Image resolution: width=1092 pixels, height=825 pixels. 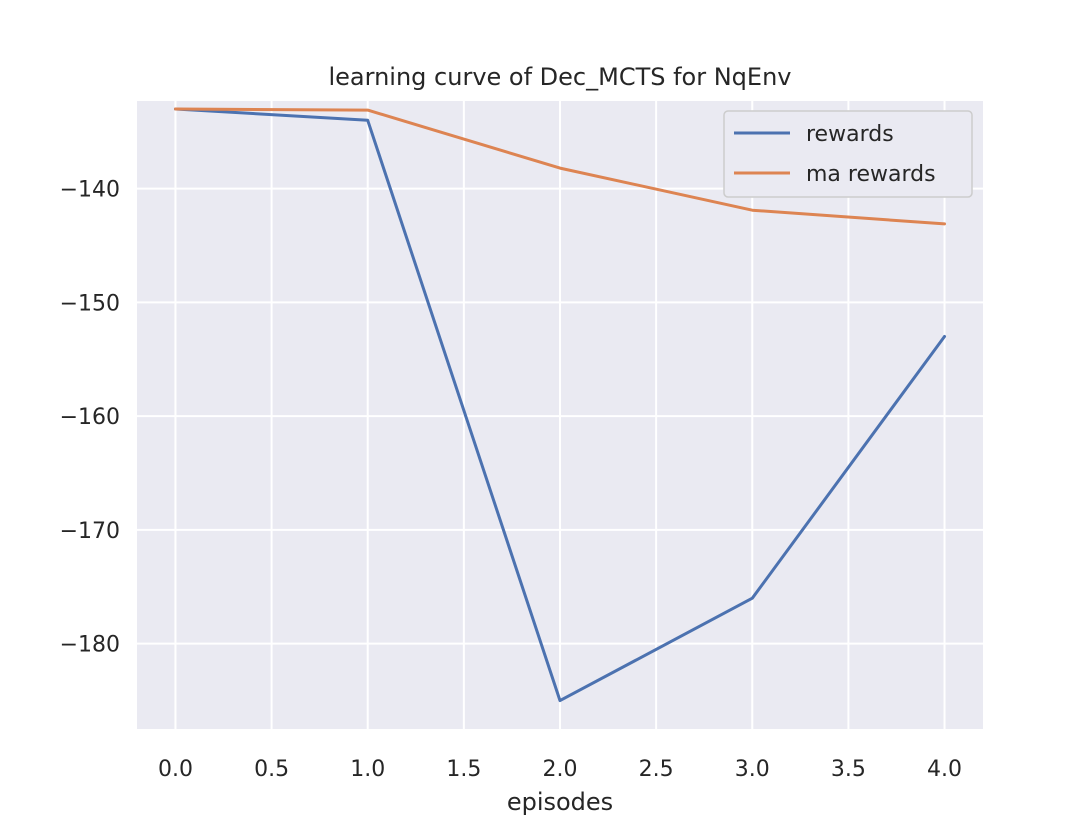 What do you see at coordinates (944, 769) in the screenshot?
I see `x-tick-label: 4.0` at bounding box center [944, 769].